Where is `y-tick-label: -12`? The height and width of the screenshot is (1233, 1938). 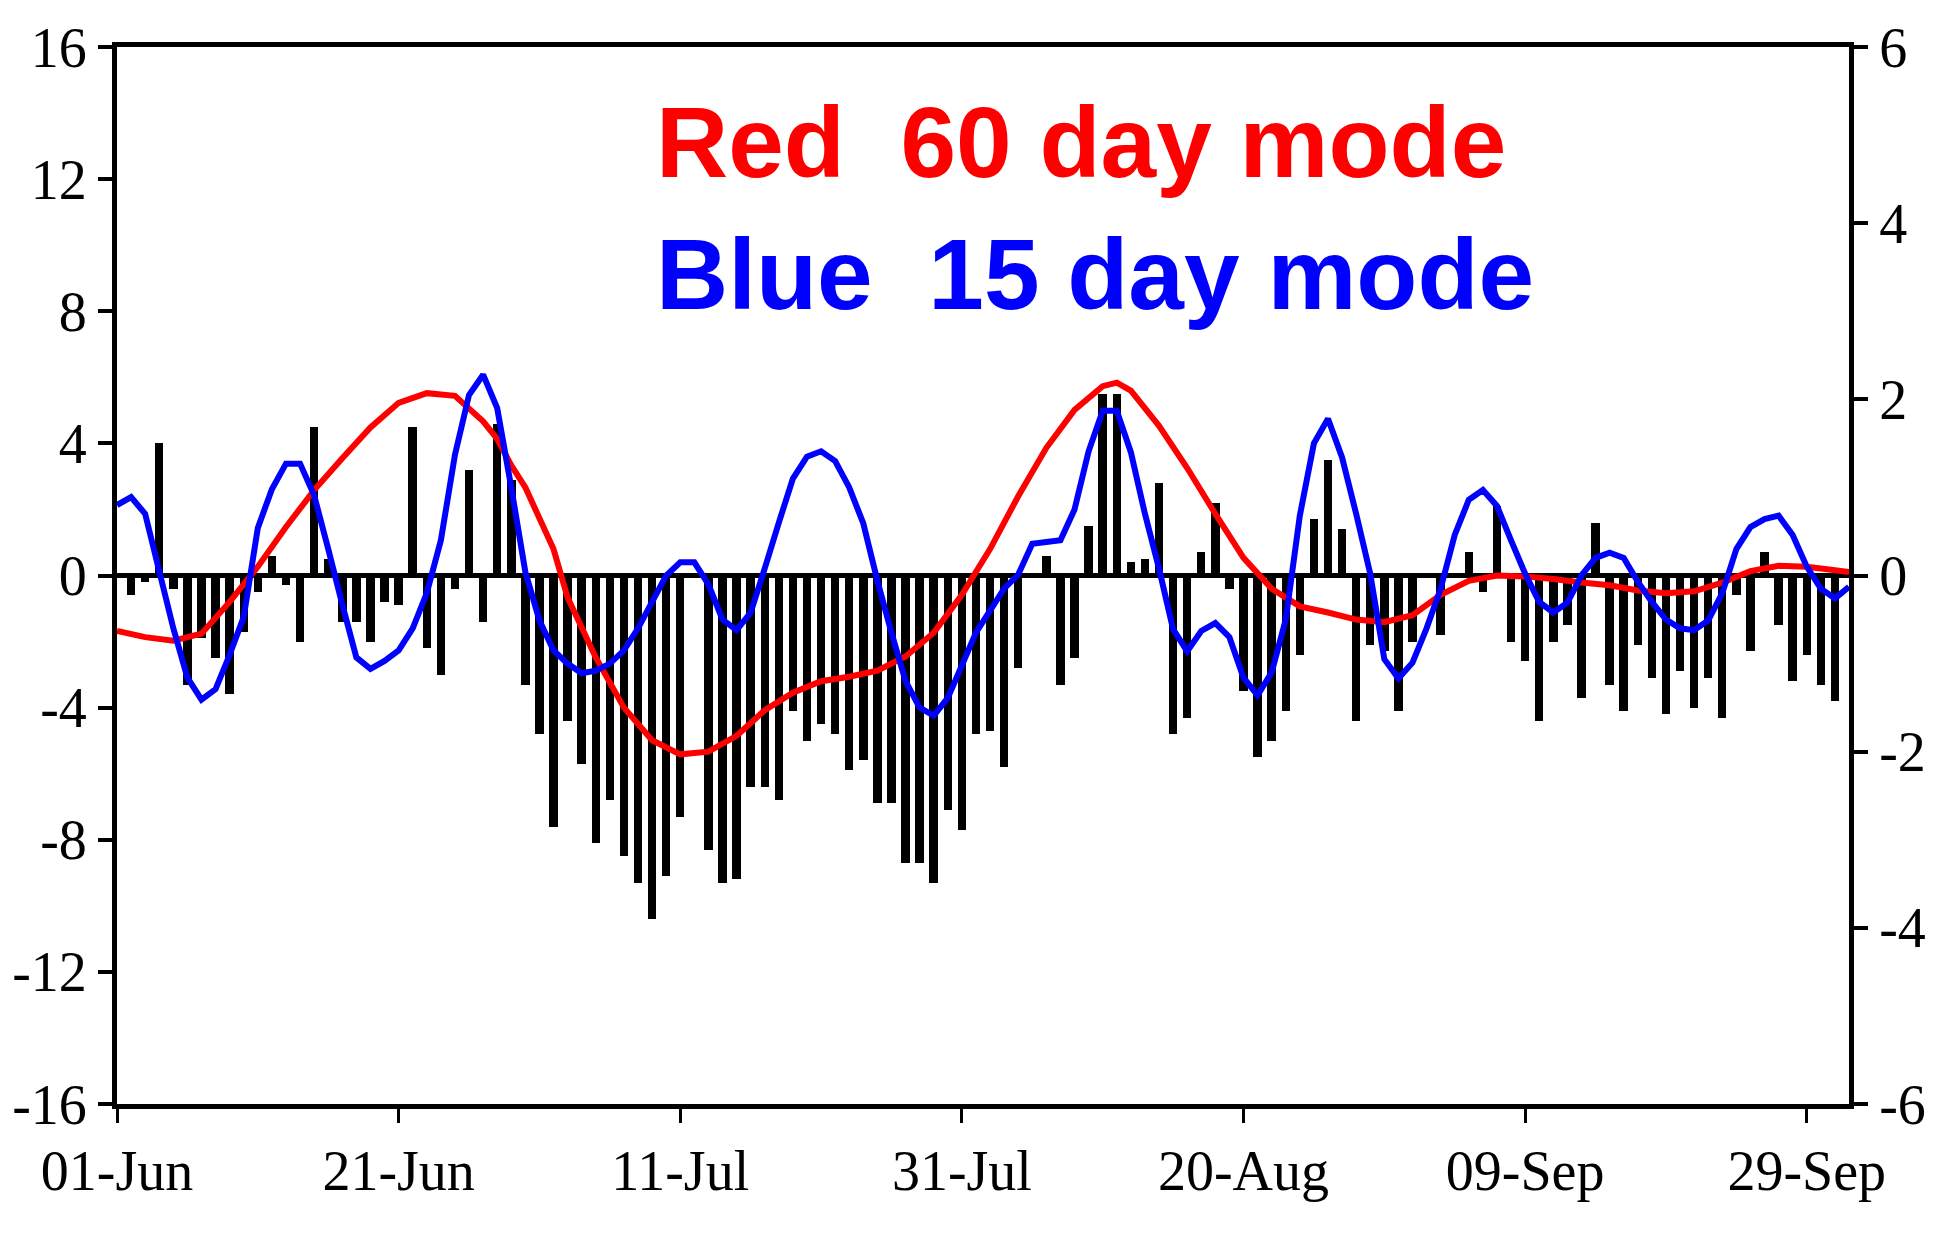 y-tick-label: -12 is located at coordinates (49, 972).